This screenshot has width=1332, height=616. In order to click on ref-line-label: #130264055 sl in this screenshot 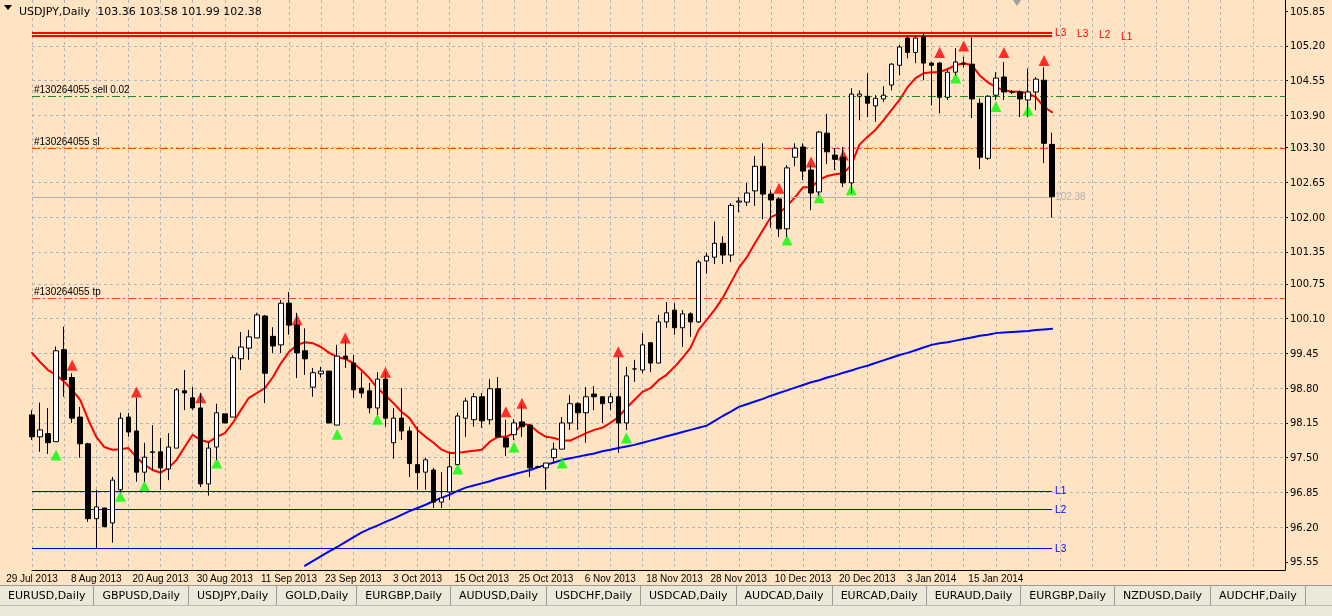, I will do `click(67, 142)`.